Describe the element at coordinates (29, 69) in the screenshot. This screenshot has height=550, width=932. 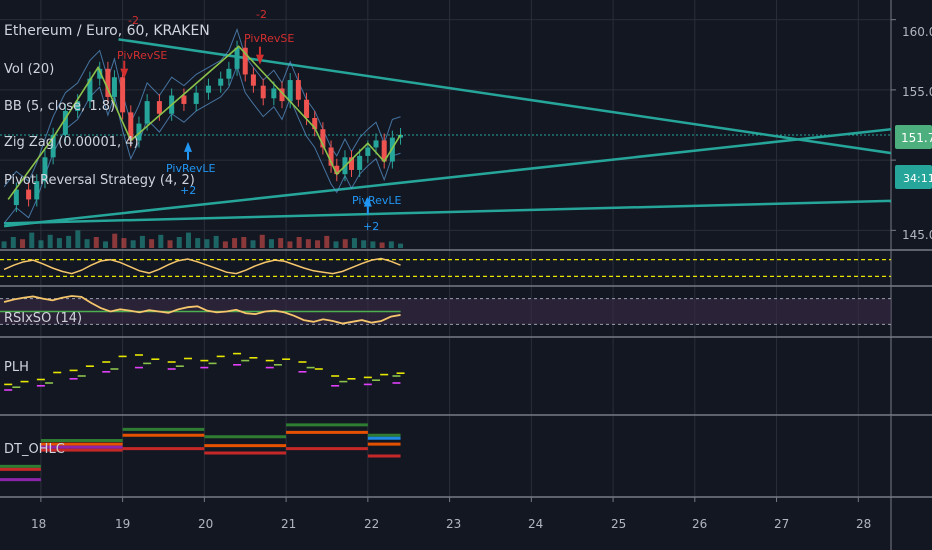
I see `study-legend-volume: Vol (20)` at that location.